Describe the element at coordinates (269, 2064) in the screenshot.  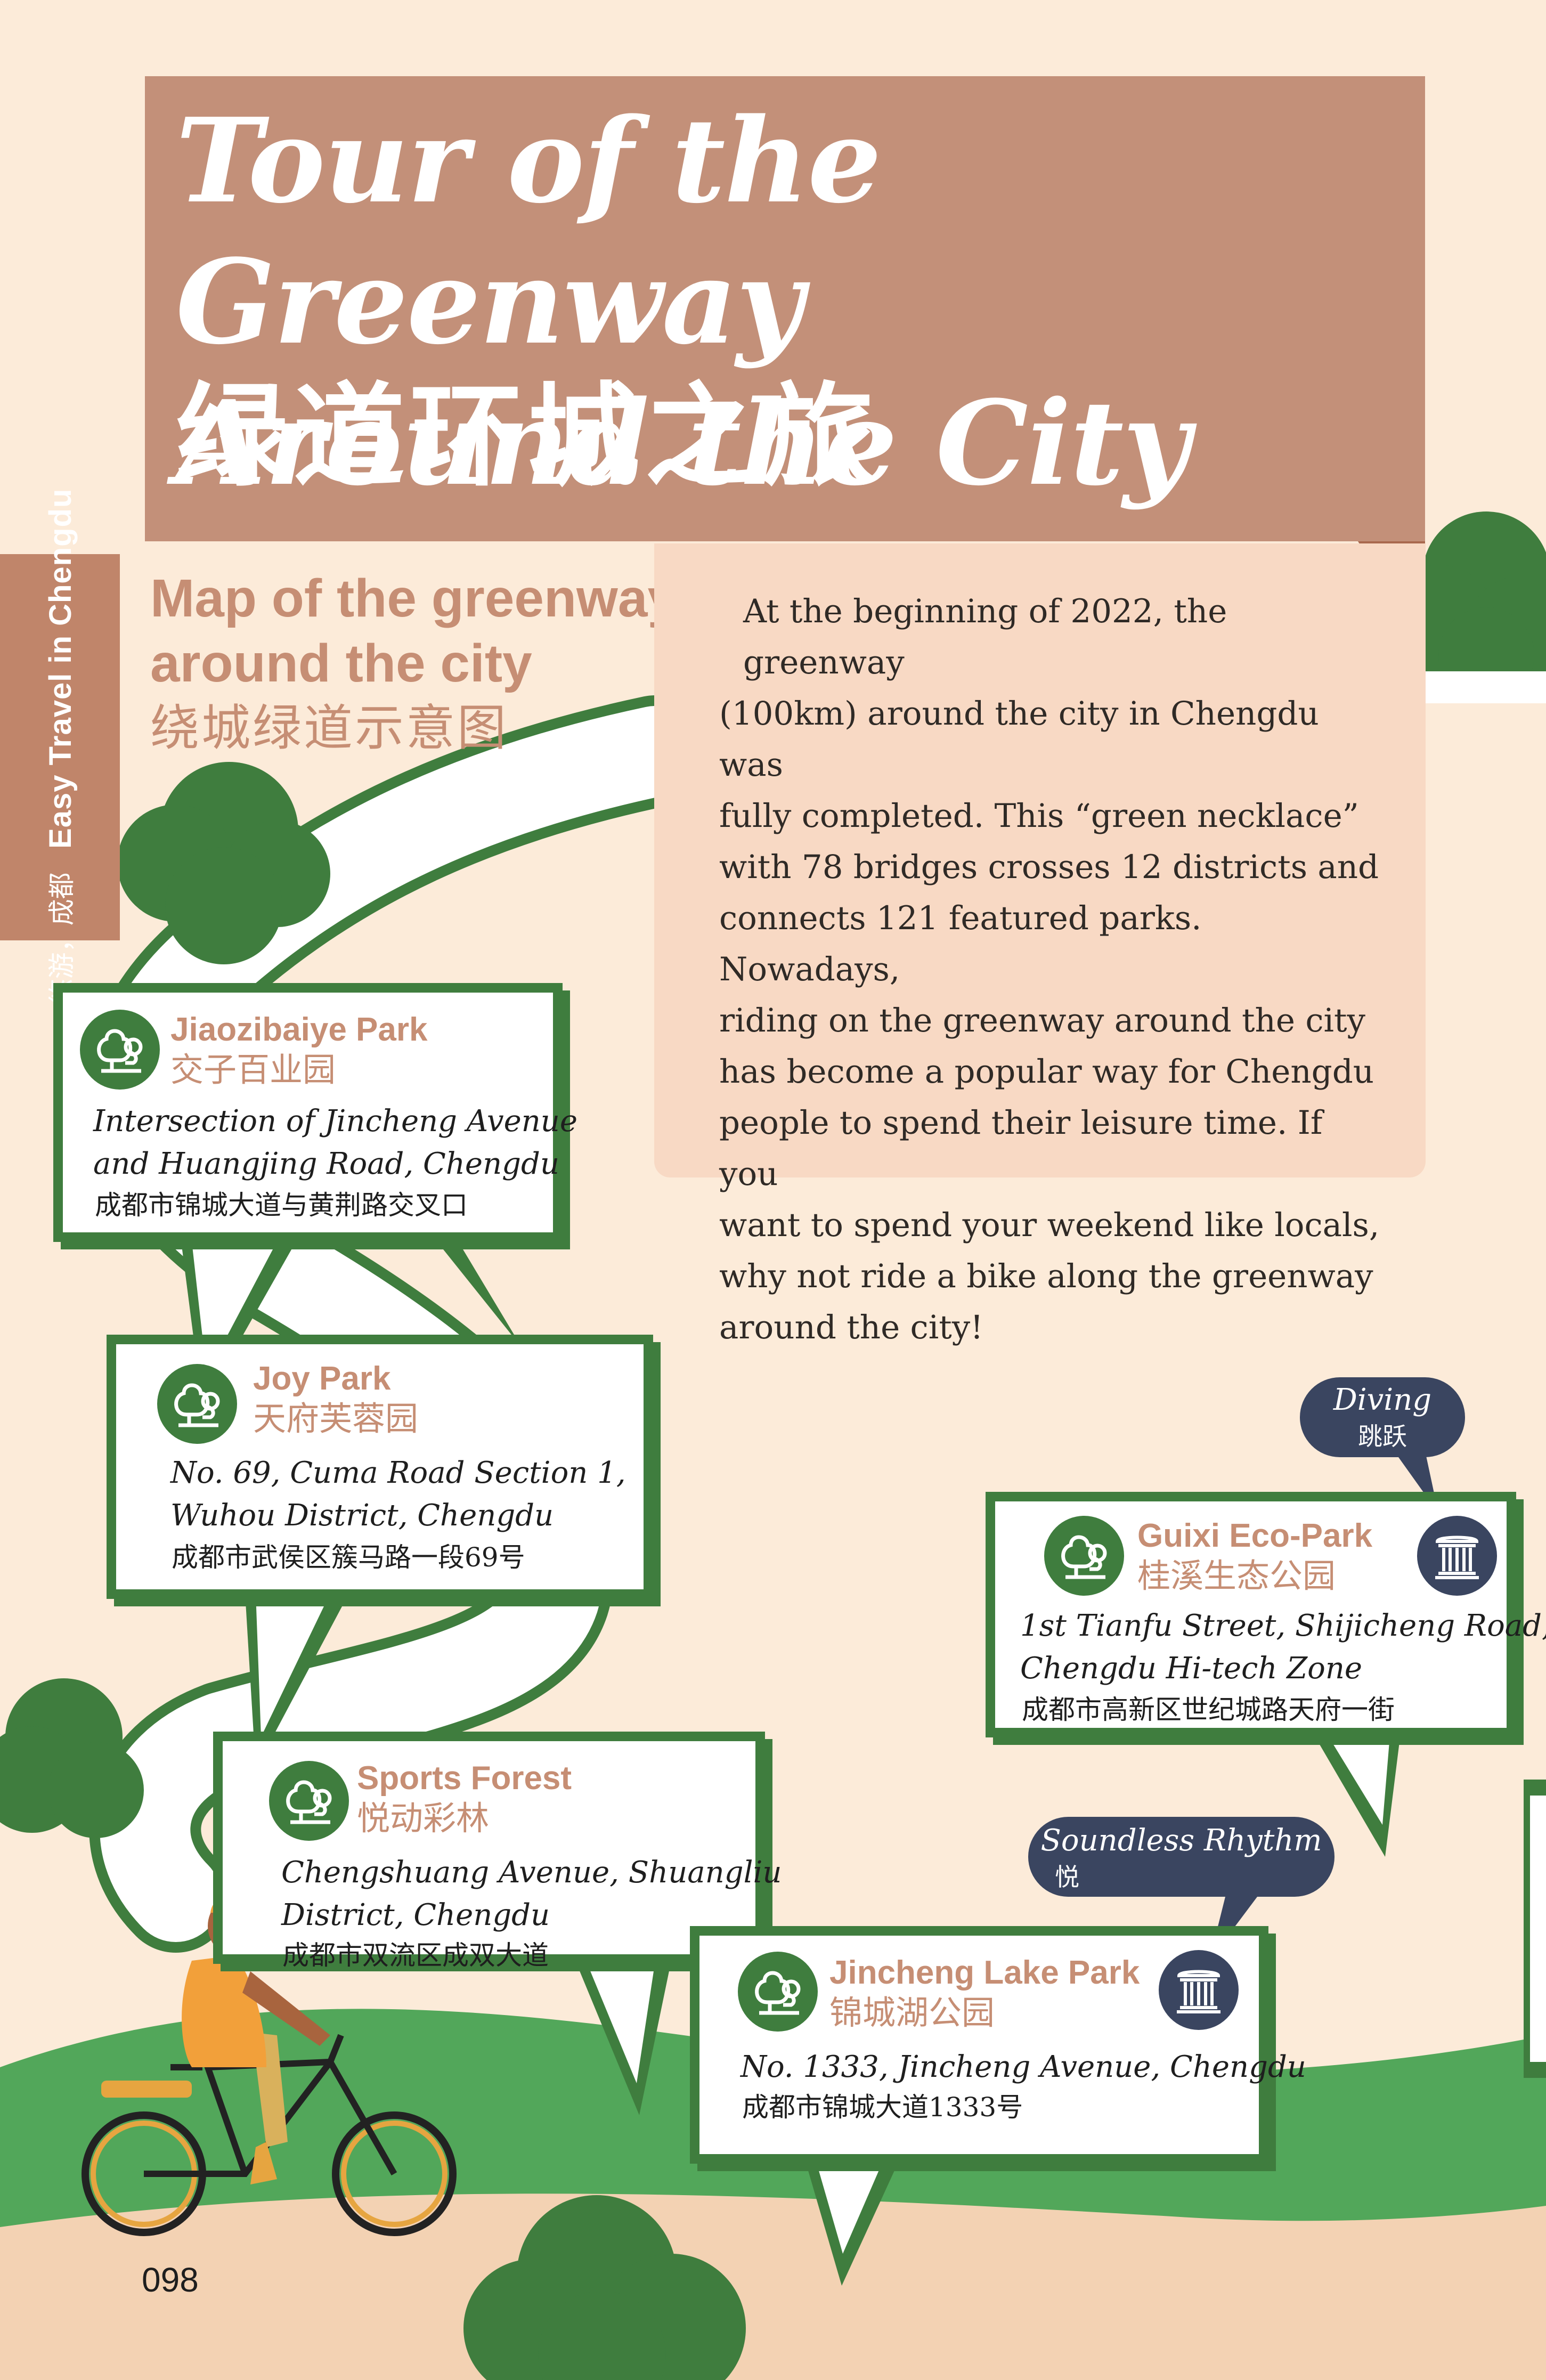
I see `cyclist-illustration` at that location.